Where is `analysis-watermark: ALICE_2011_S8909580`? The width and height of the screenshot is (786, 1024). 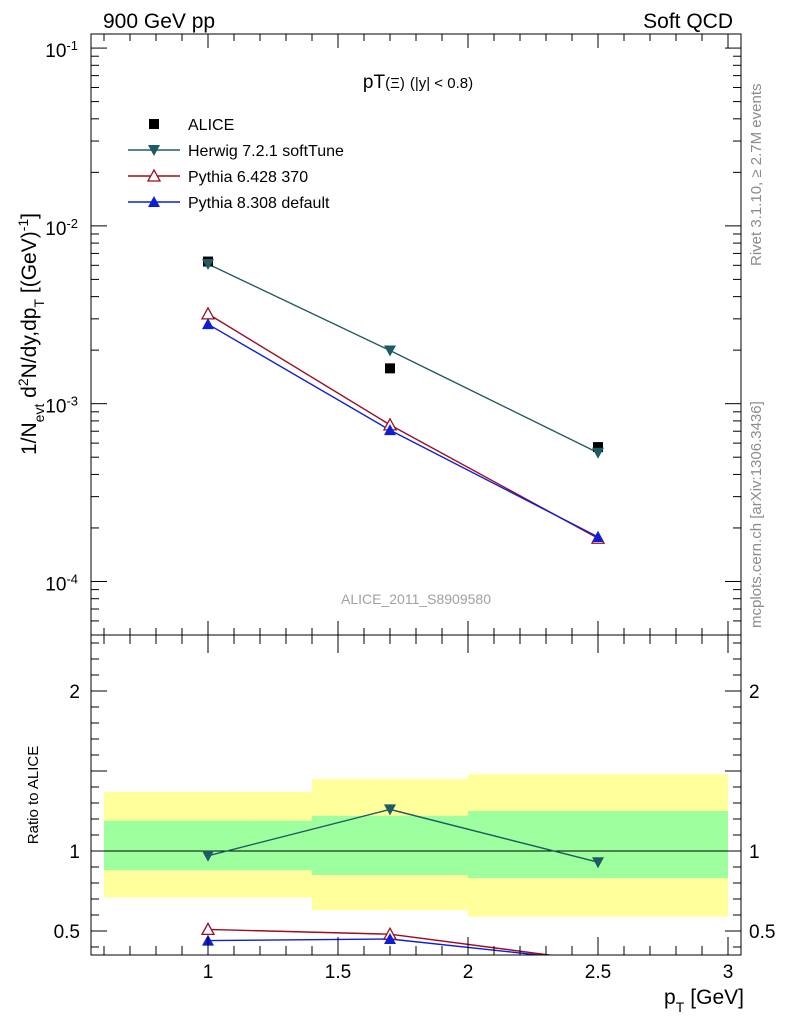 analysis-watermark: ALICE_2011_S8909580 is located at coordinates (416, 599).